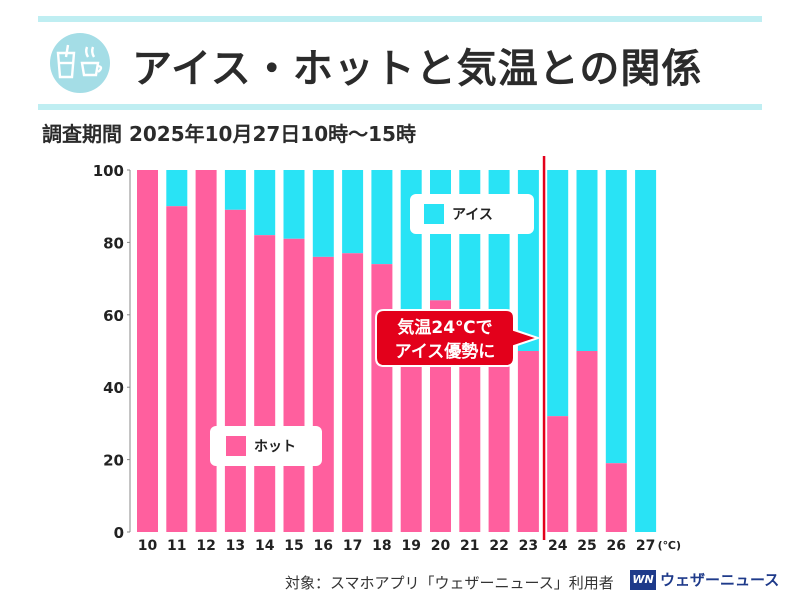 Image resolution: width=800 pixels, height=600 pixels. Describe the element at coordinates (265, 546) in the screenshot. I see `x-tick-label: 14` at that location.